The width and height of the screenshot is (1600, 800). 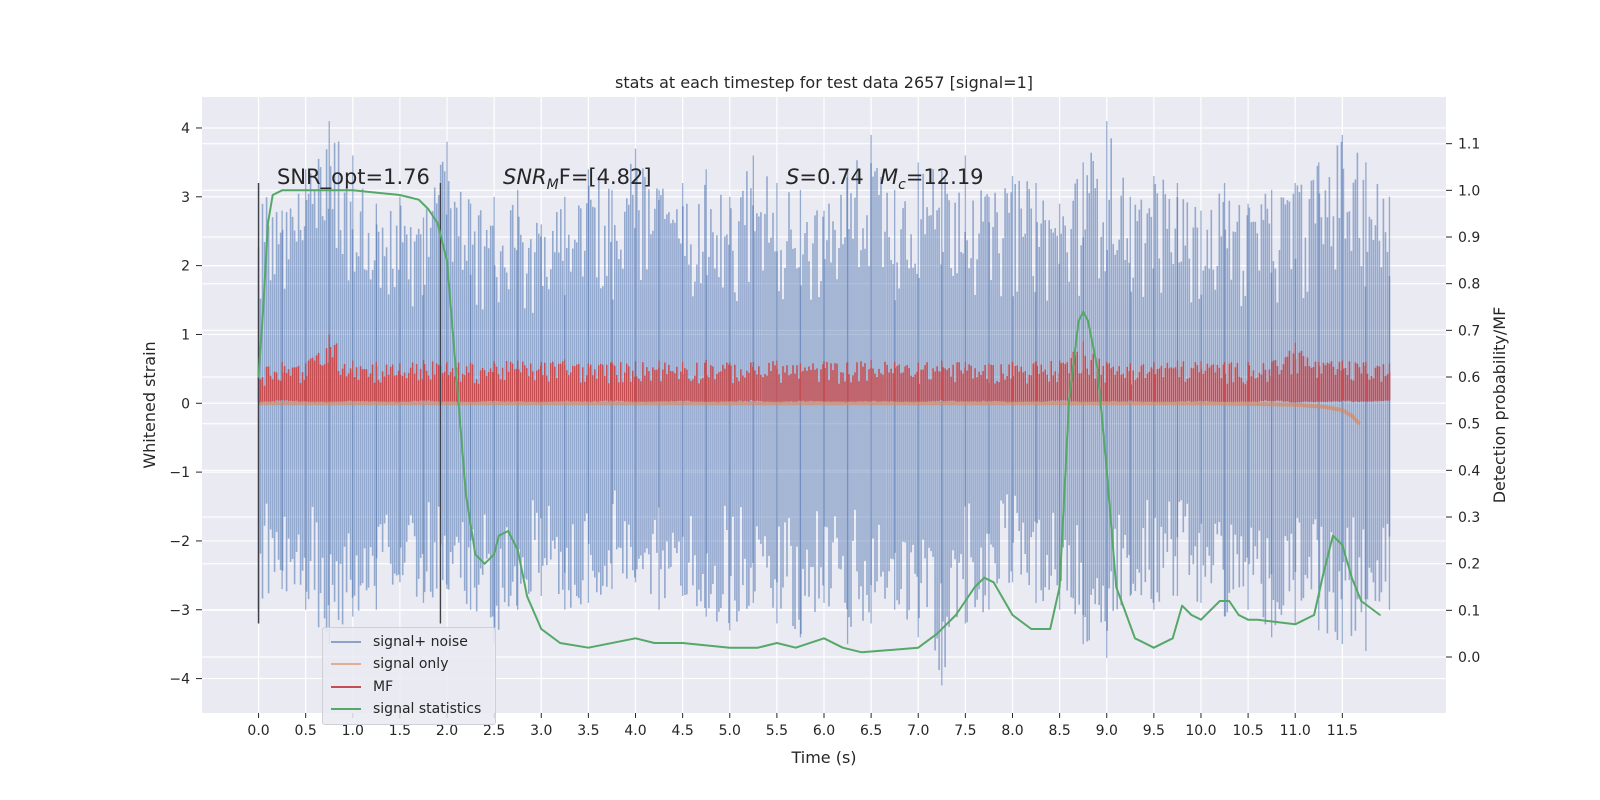 I want to click on mc-value: =12.19, so click(x=945, y=177).